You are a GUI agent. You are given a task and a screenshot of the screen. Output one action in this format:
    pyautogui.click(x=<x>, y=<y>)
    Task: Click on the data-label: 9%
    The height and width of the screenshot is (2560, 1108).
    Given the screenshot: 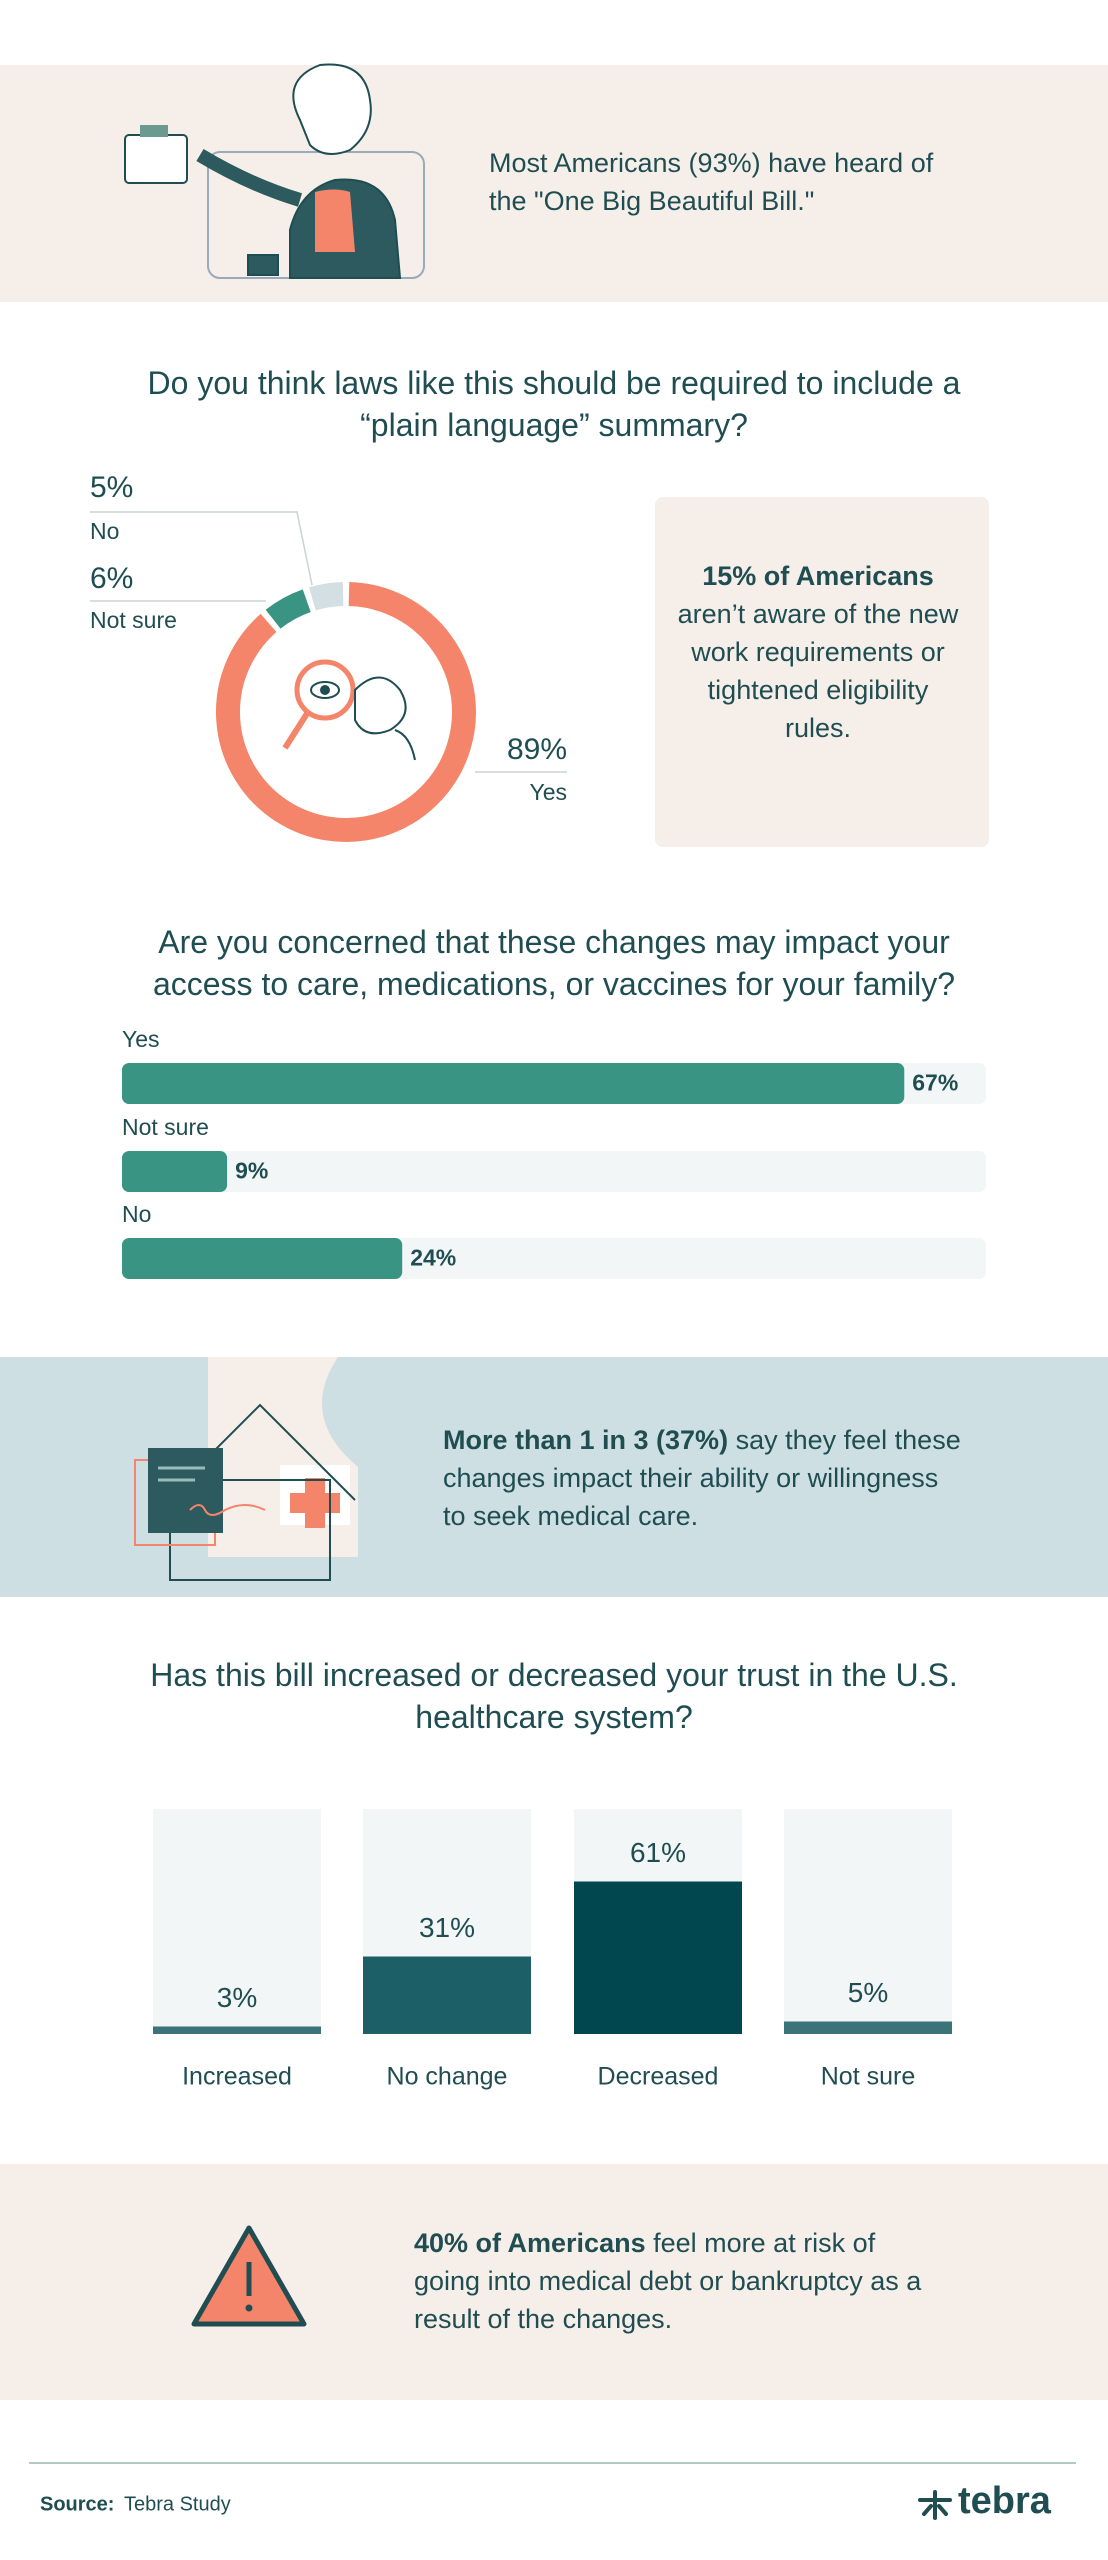 What is the action you would take?
    pyautogui.click(x=251, y=1171)
    